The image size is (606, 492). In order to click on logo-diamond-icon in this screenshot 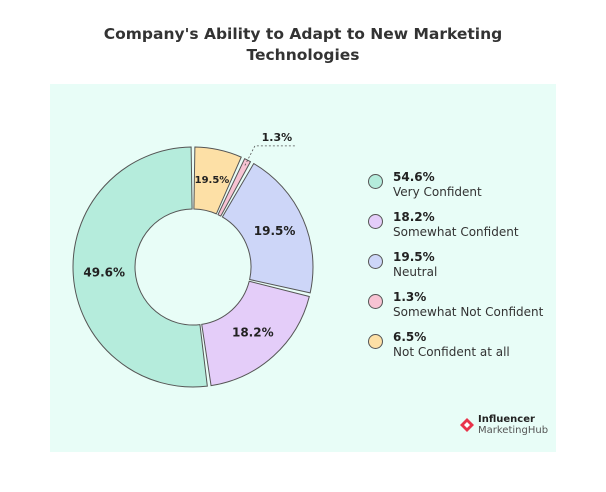, I will do `click(467, 425)`.